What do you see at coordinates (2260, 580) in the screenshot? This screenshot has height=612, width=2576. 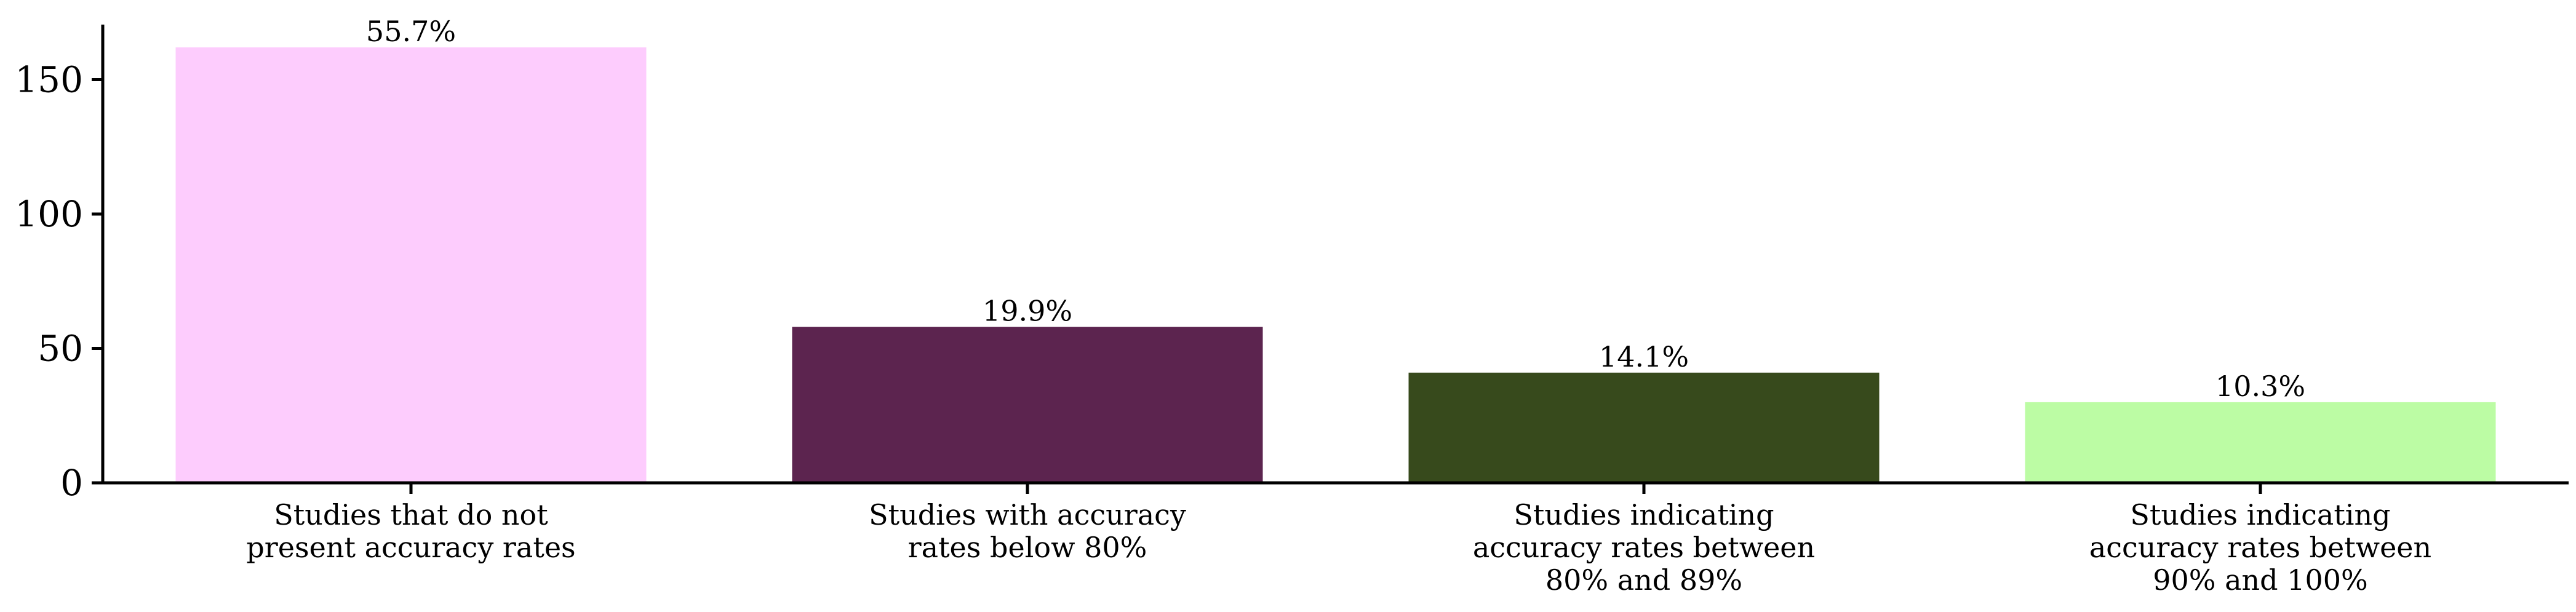 I see `x-tick-label-line: 90% and 100%` at bounding box center [2260, 580].